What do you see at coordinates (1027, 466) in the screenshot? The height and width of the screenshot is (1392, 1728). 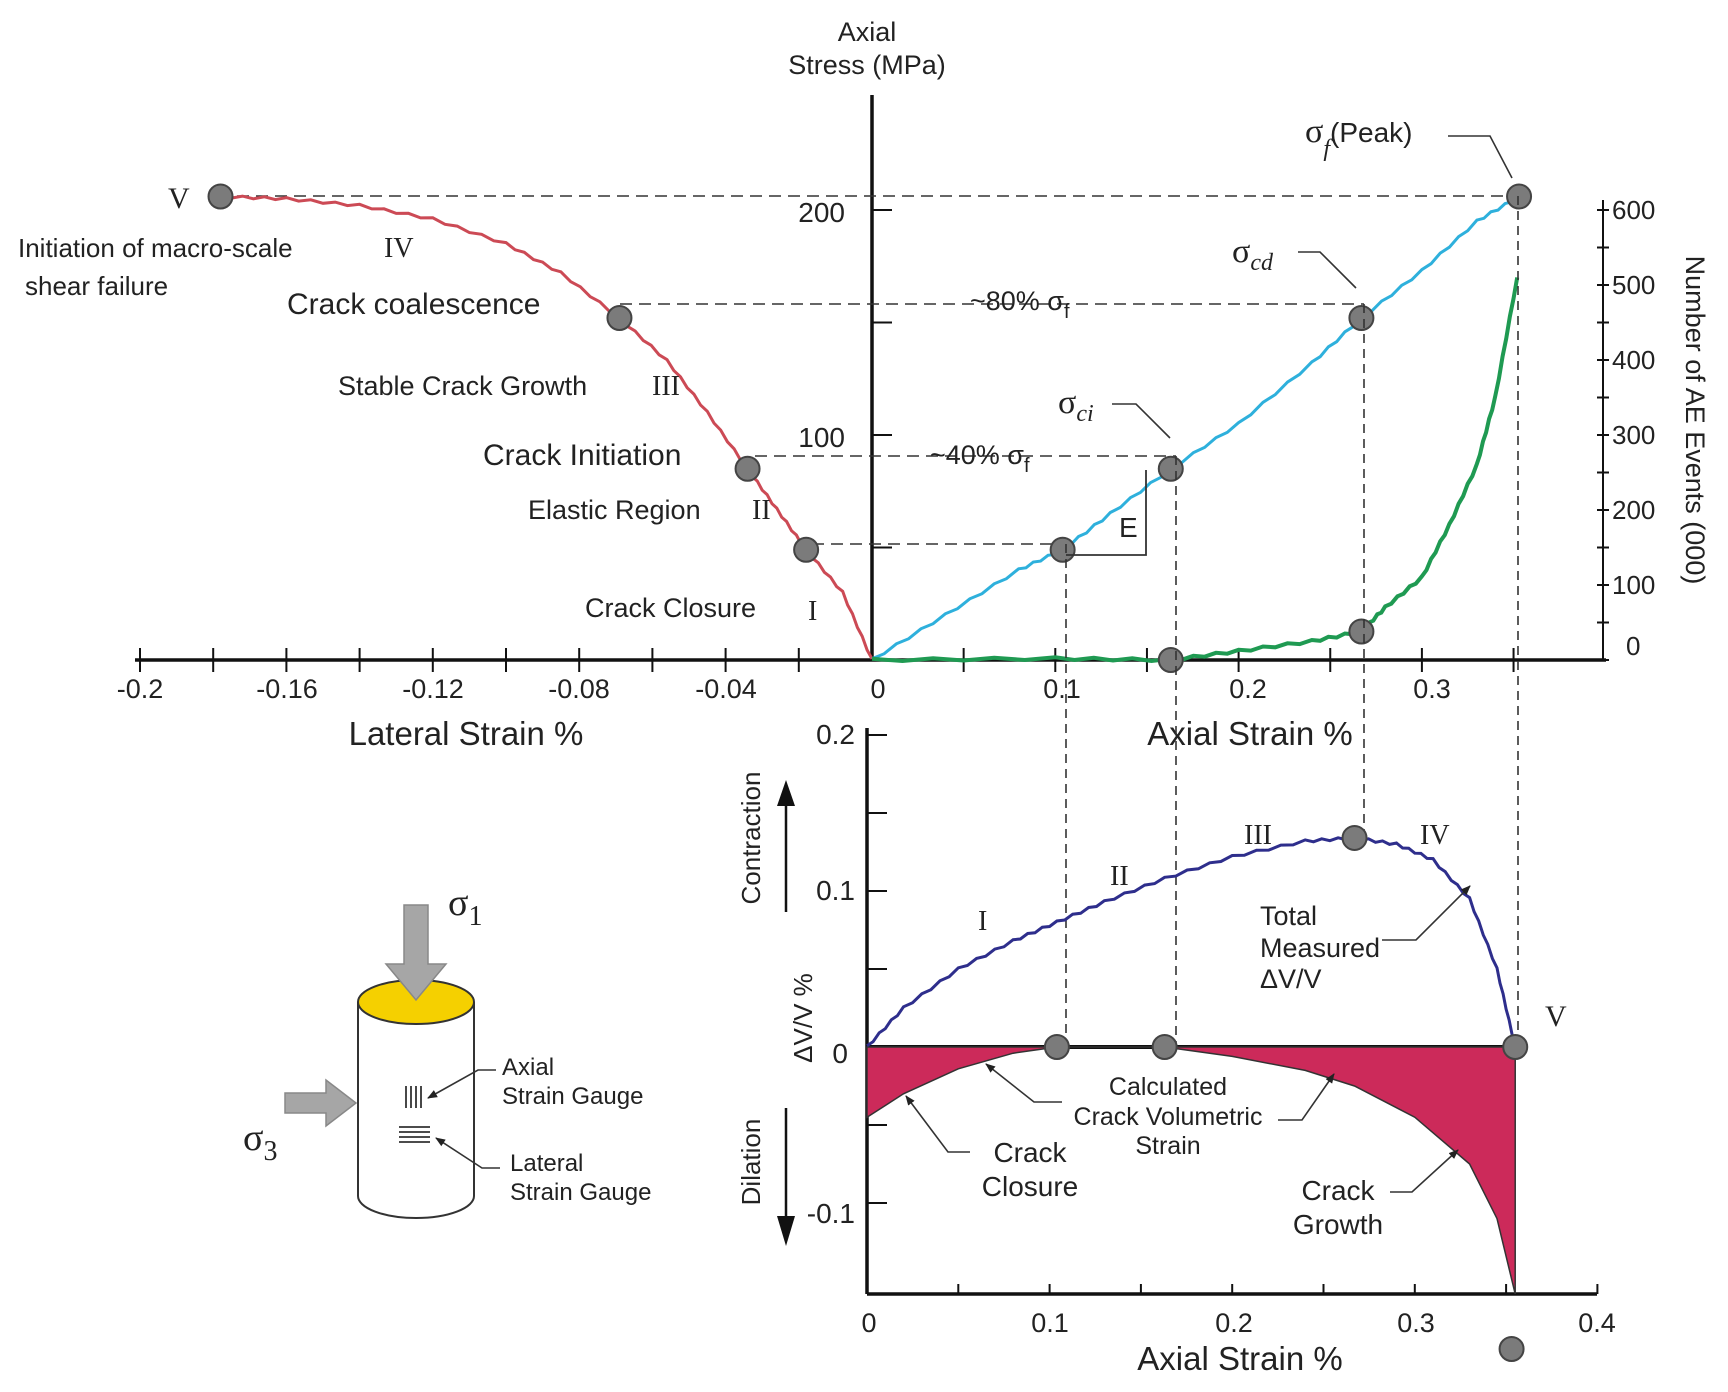 I see `pct40-sub: f` at bounding box center [1027, 466].